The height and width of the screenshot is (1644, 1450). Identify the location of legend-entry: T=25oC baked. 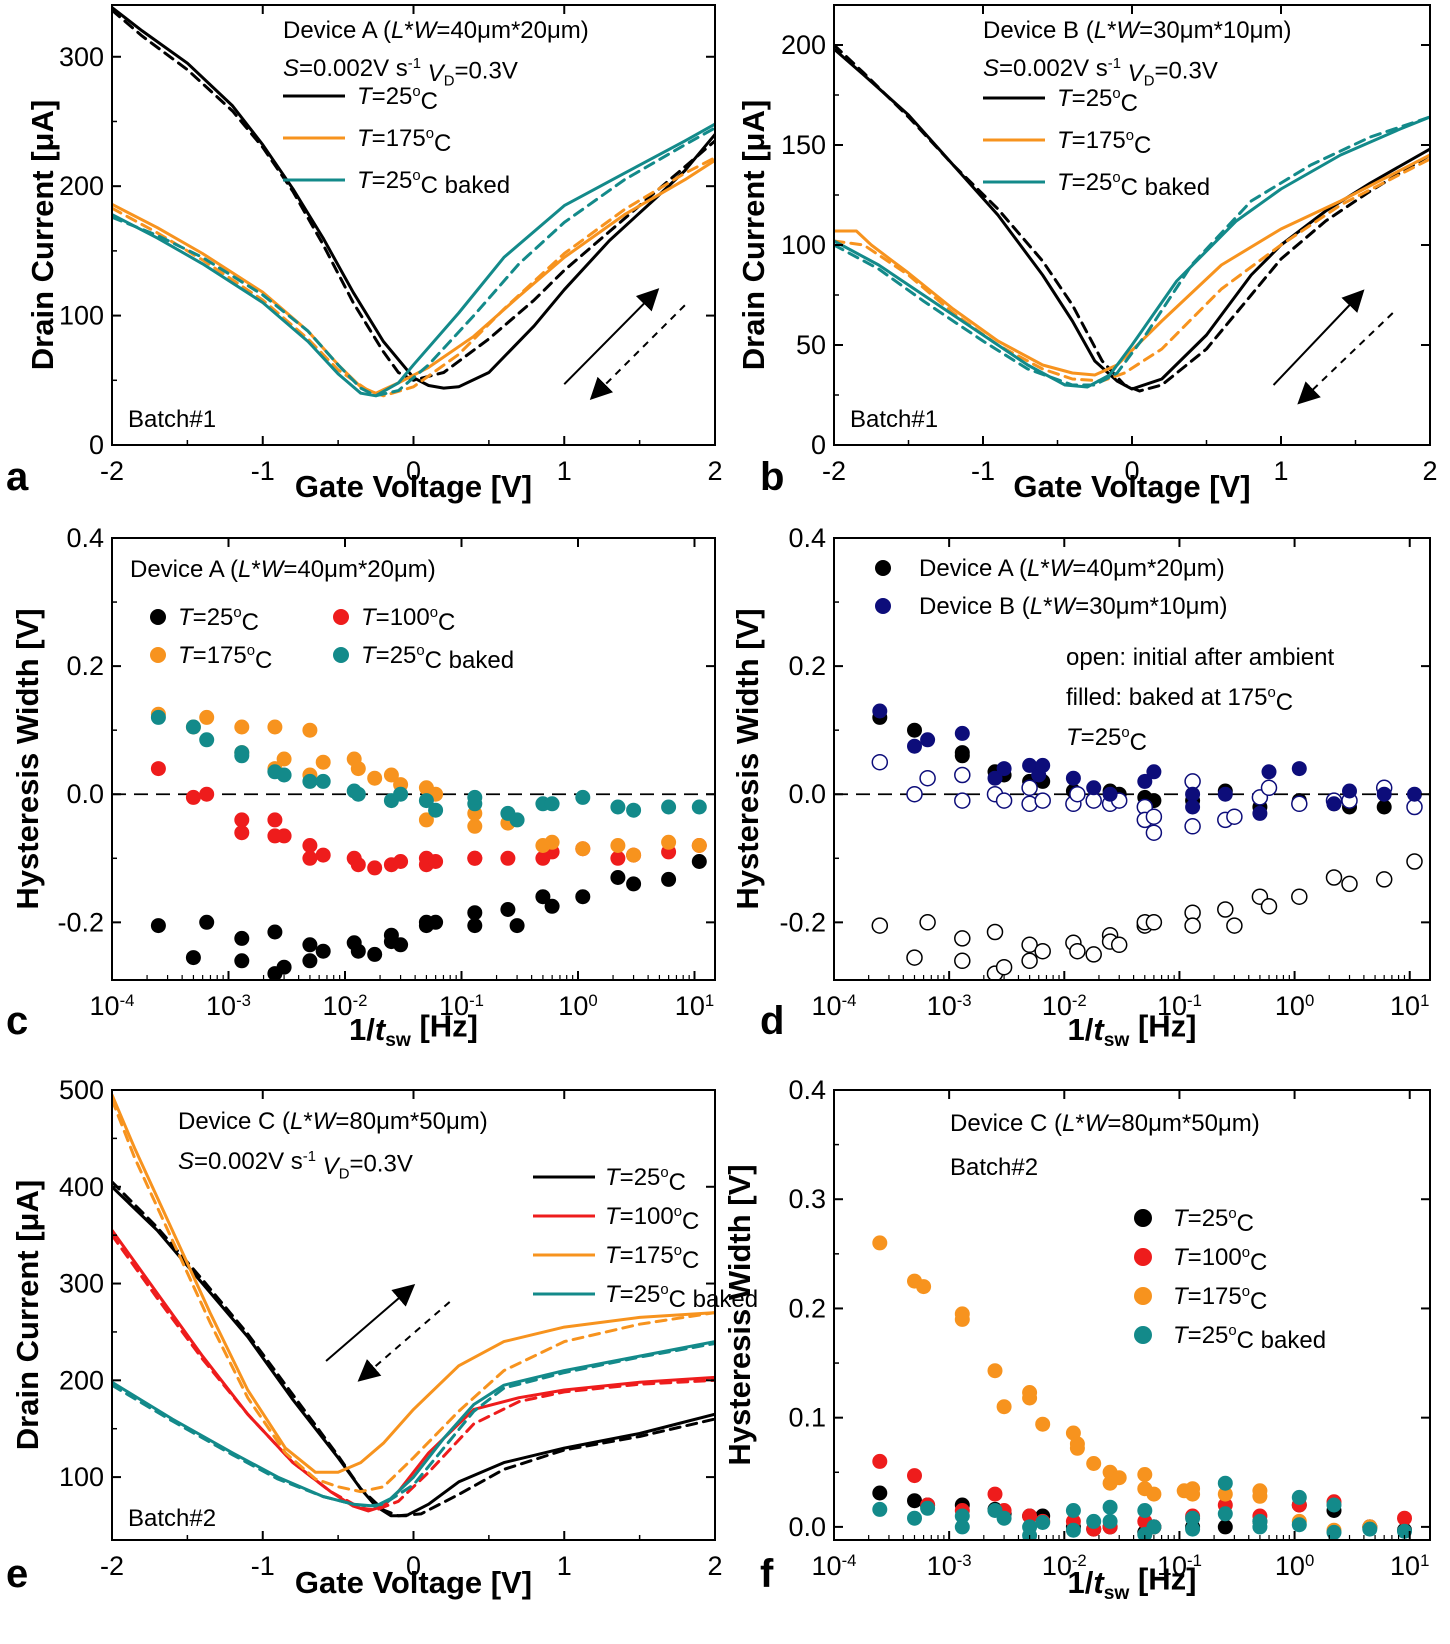
(1096, 185).